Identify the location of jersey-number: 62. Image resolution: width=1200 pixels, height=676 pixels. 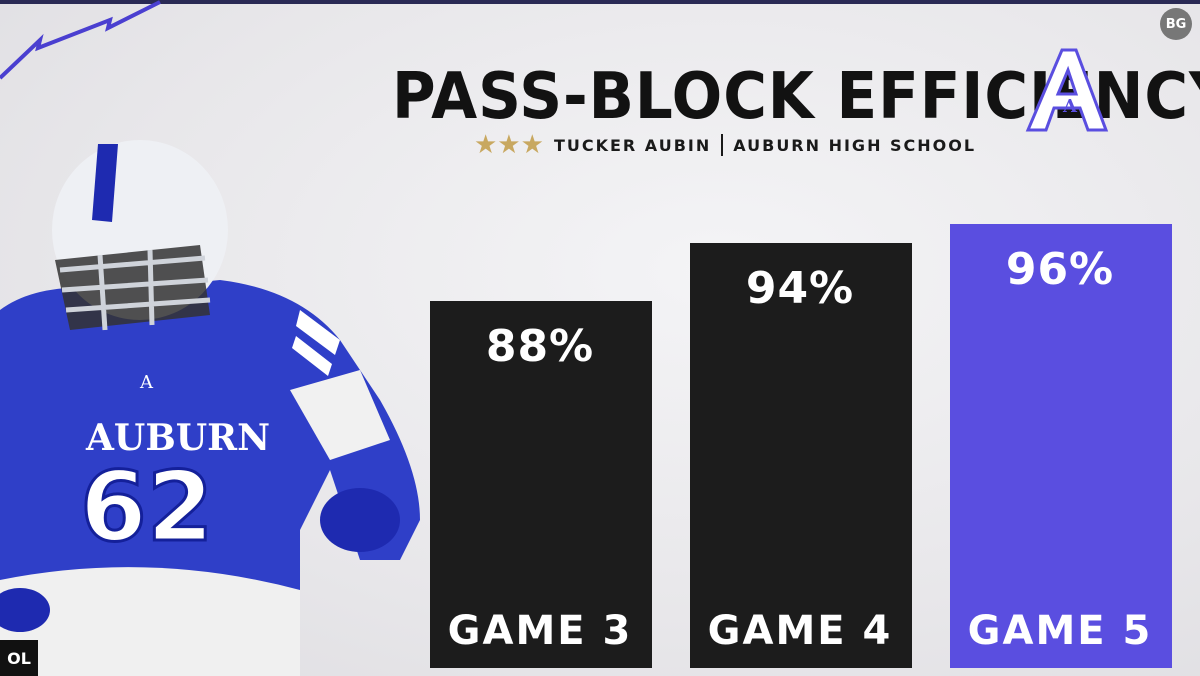
(147, 507).